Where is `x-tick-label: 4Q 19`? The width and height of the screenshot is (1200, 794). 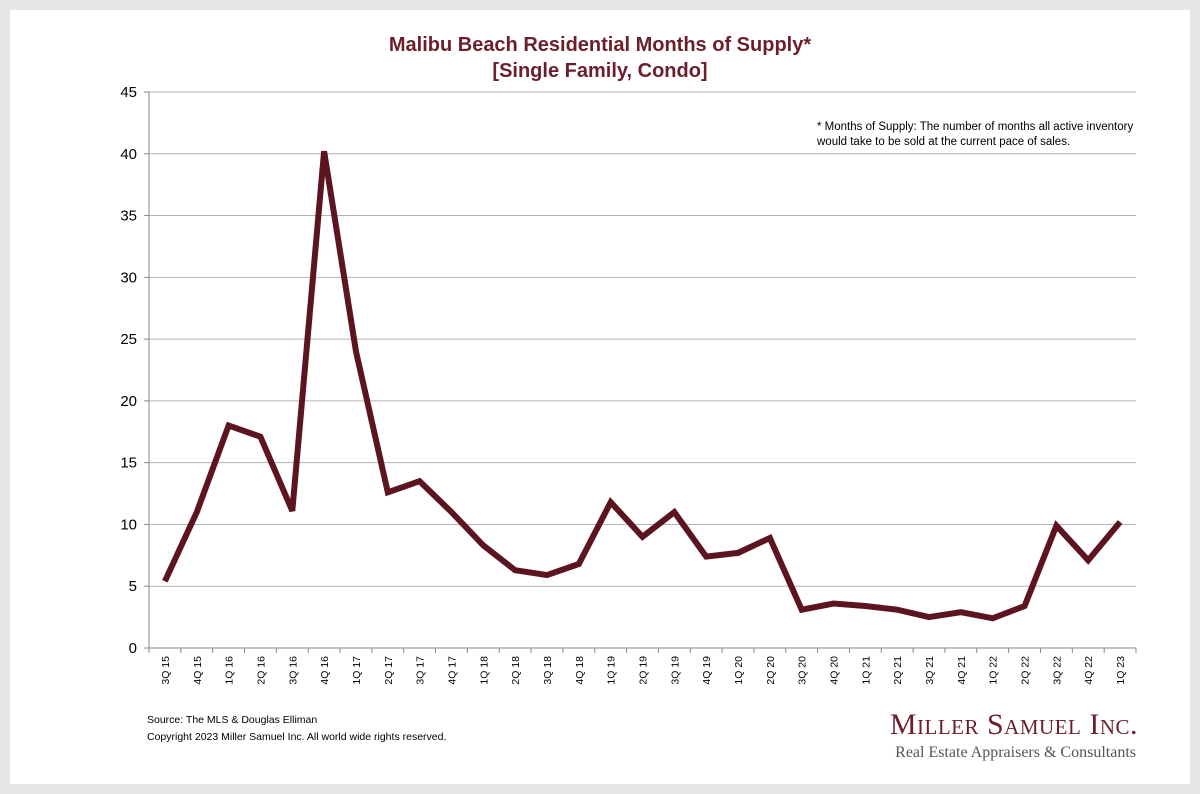 x-tick-label: 4Q 19 is located at coordinates (707, 670).